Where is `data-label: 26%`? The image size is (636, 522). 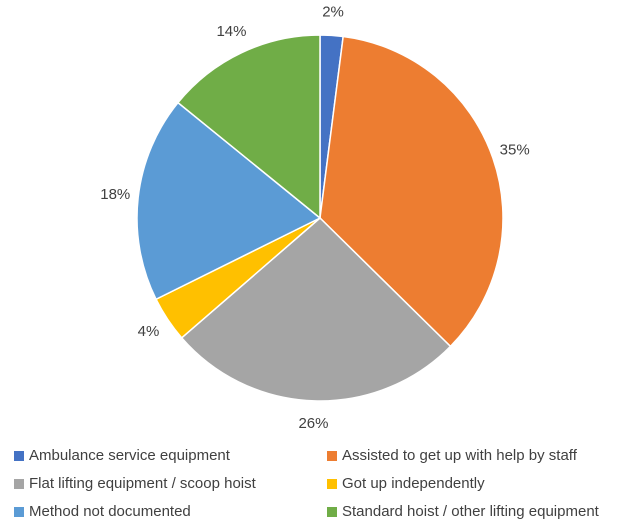
data-label: 26% is located at coordinates (313, 423).